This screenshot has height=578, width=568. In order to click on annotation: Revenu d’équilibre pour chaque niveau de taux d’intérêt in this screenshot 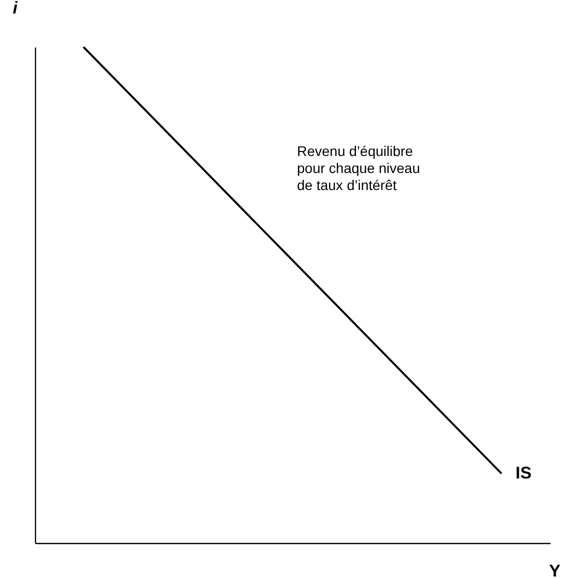, I will do `click(358, 168)`.